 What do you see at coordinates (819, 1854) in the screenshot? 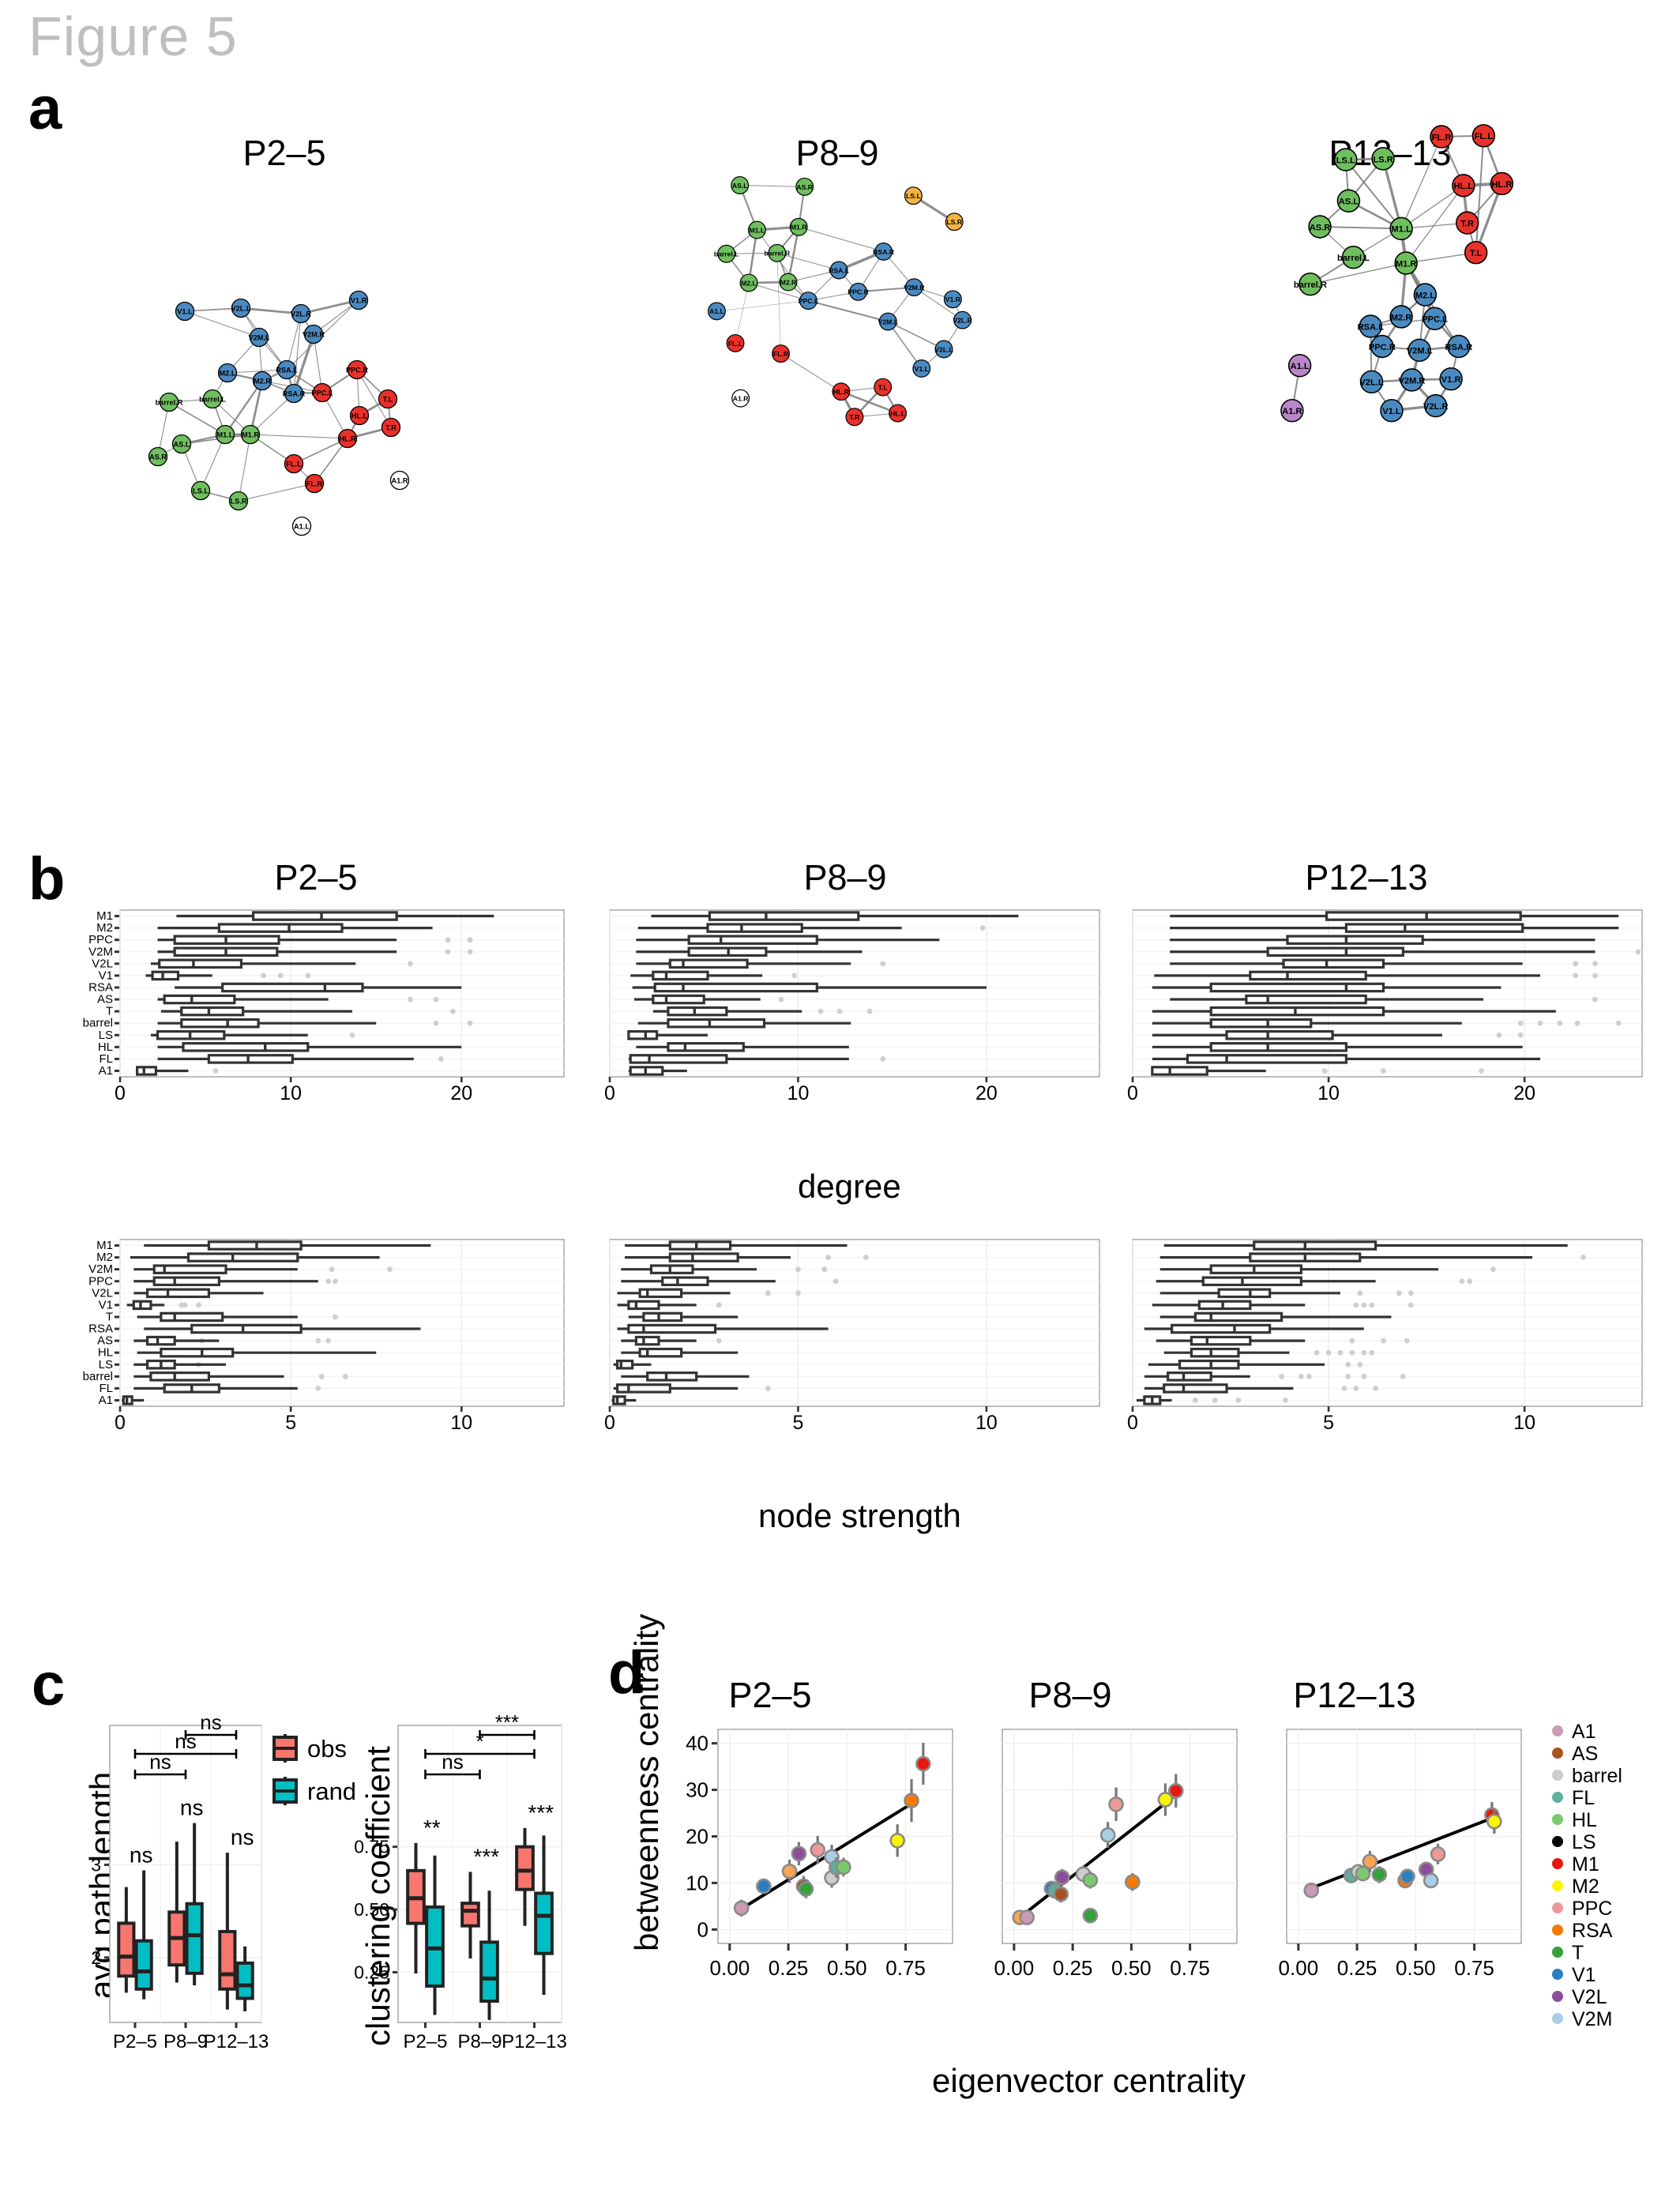
I see `scatter-p2-5: 0 10 20 30 40 0.00 0.25 0.50 0.75` at bounding box center [819, 1854].